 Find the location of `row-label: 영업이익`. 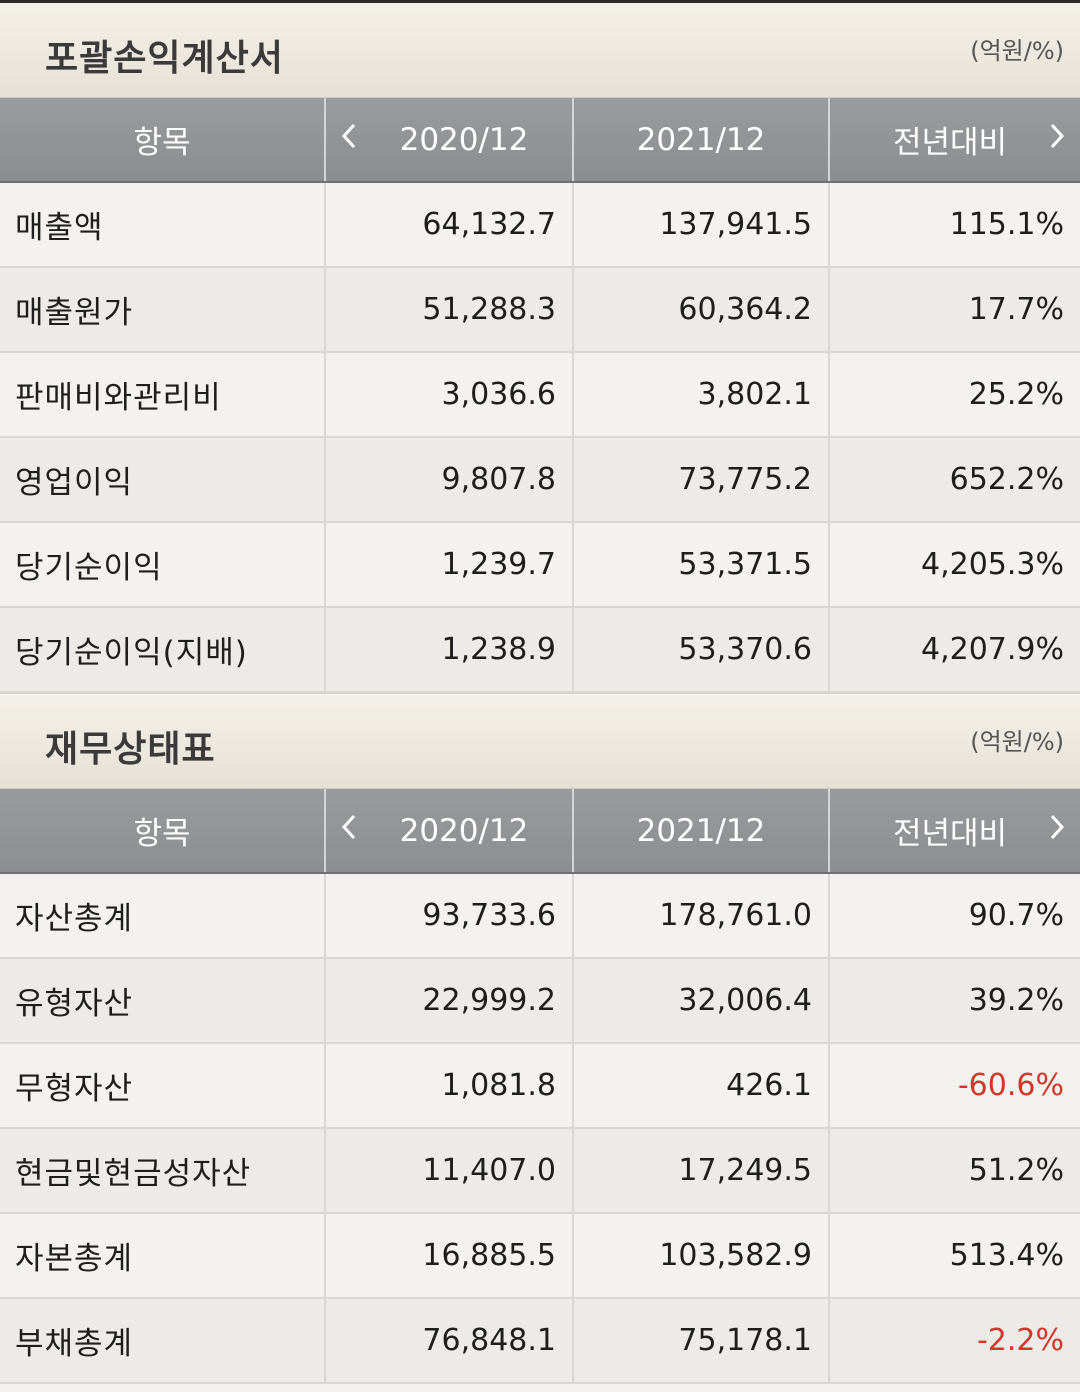

row-label: 영업이익 is located at coordinates (162, 480).